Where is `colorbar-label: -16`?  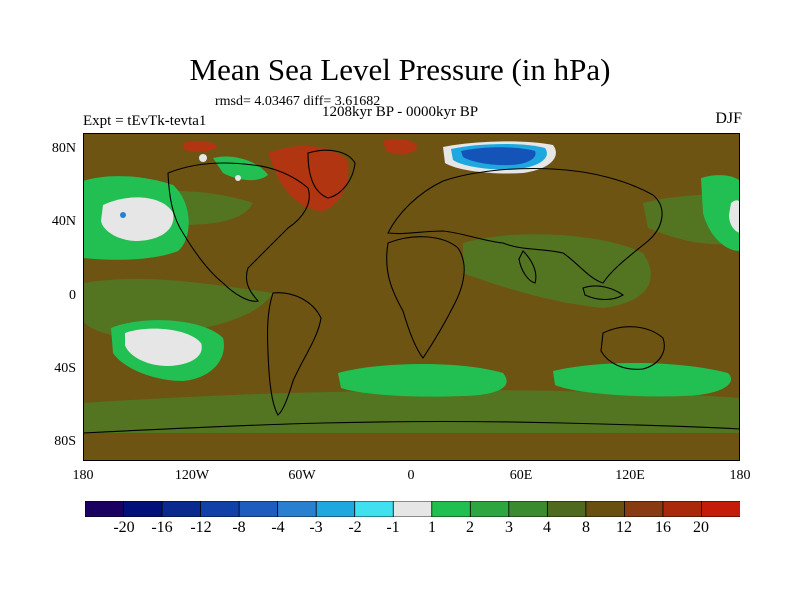 colorbar-label: -16 is located at coordinates (162, 527).